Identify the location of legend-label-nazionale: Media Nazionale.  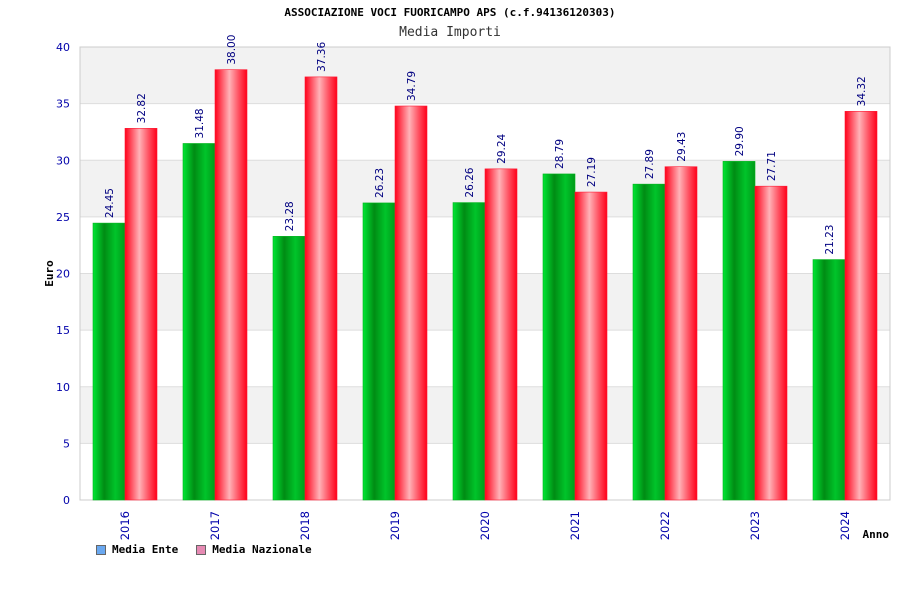
(262, 549).